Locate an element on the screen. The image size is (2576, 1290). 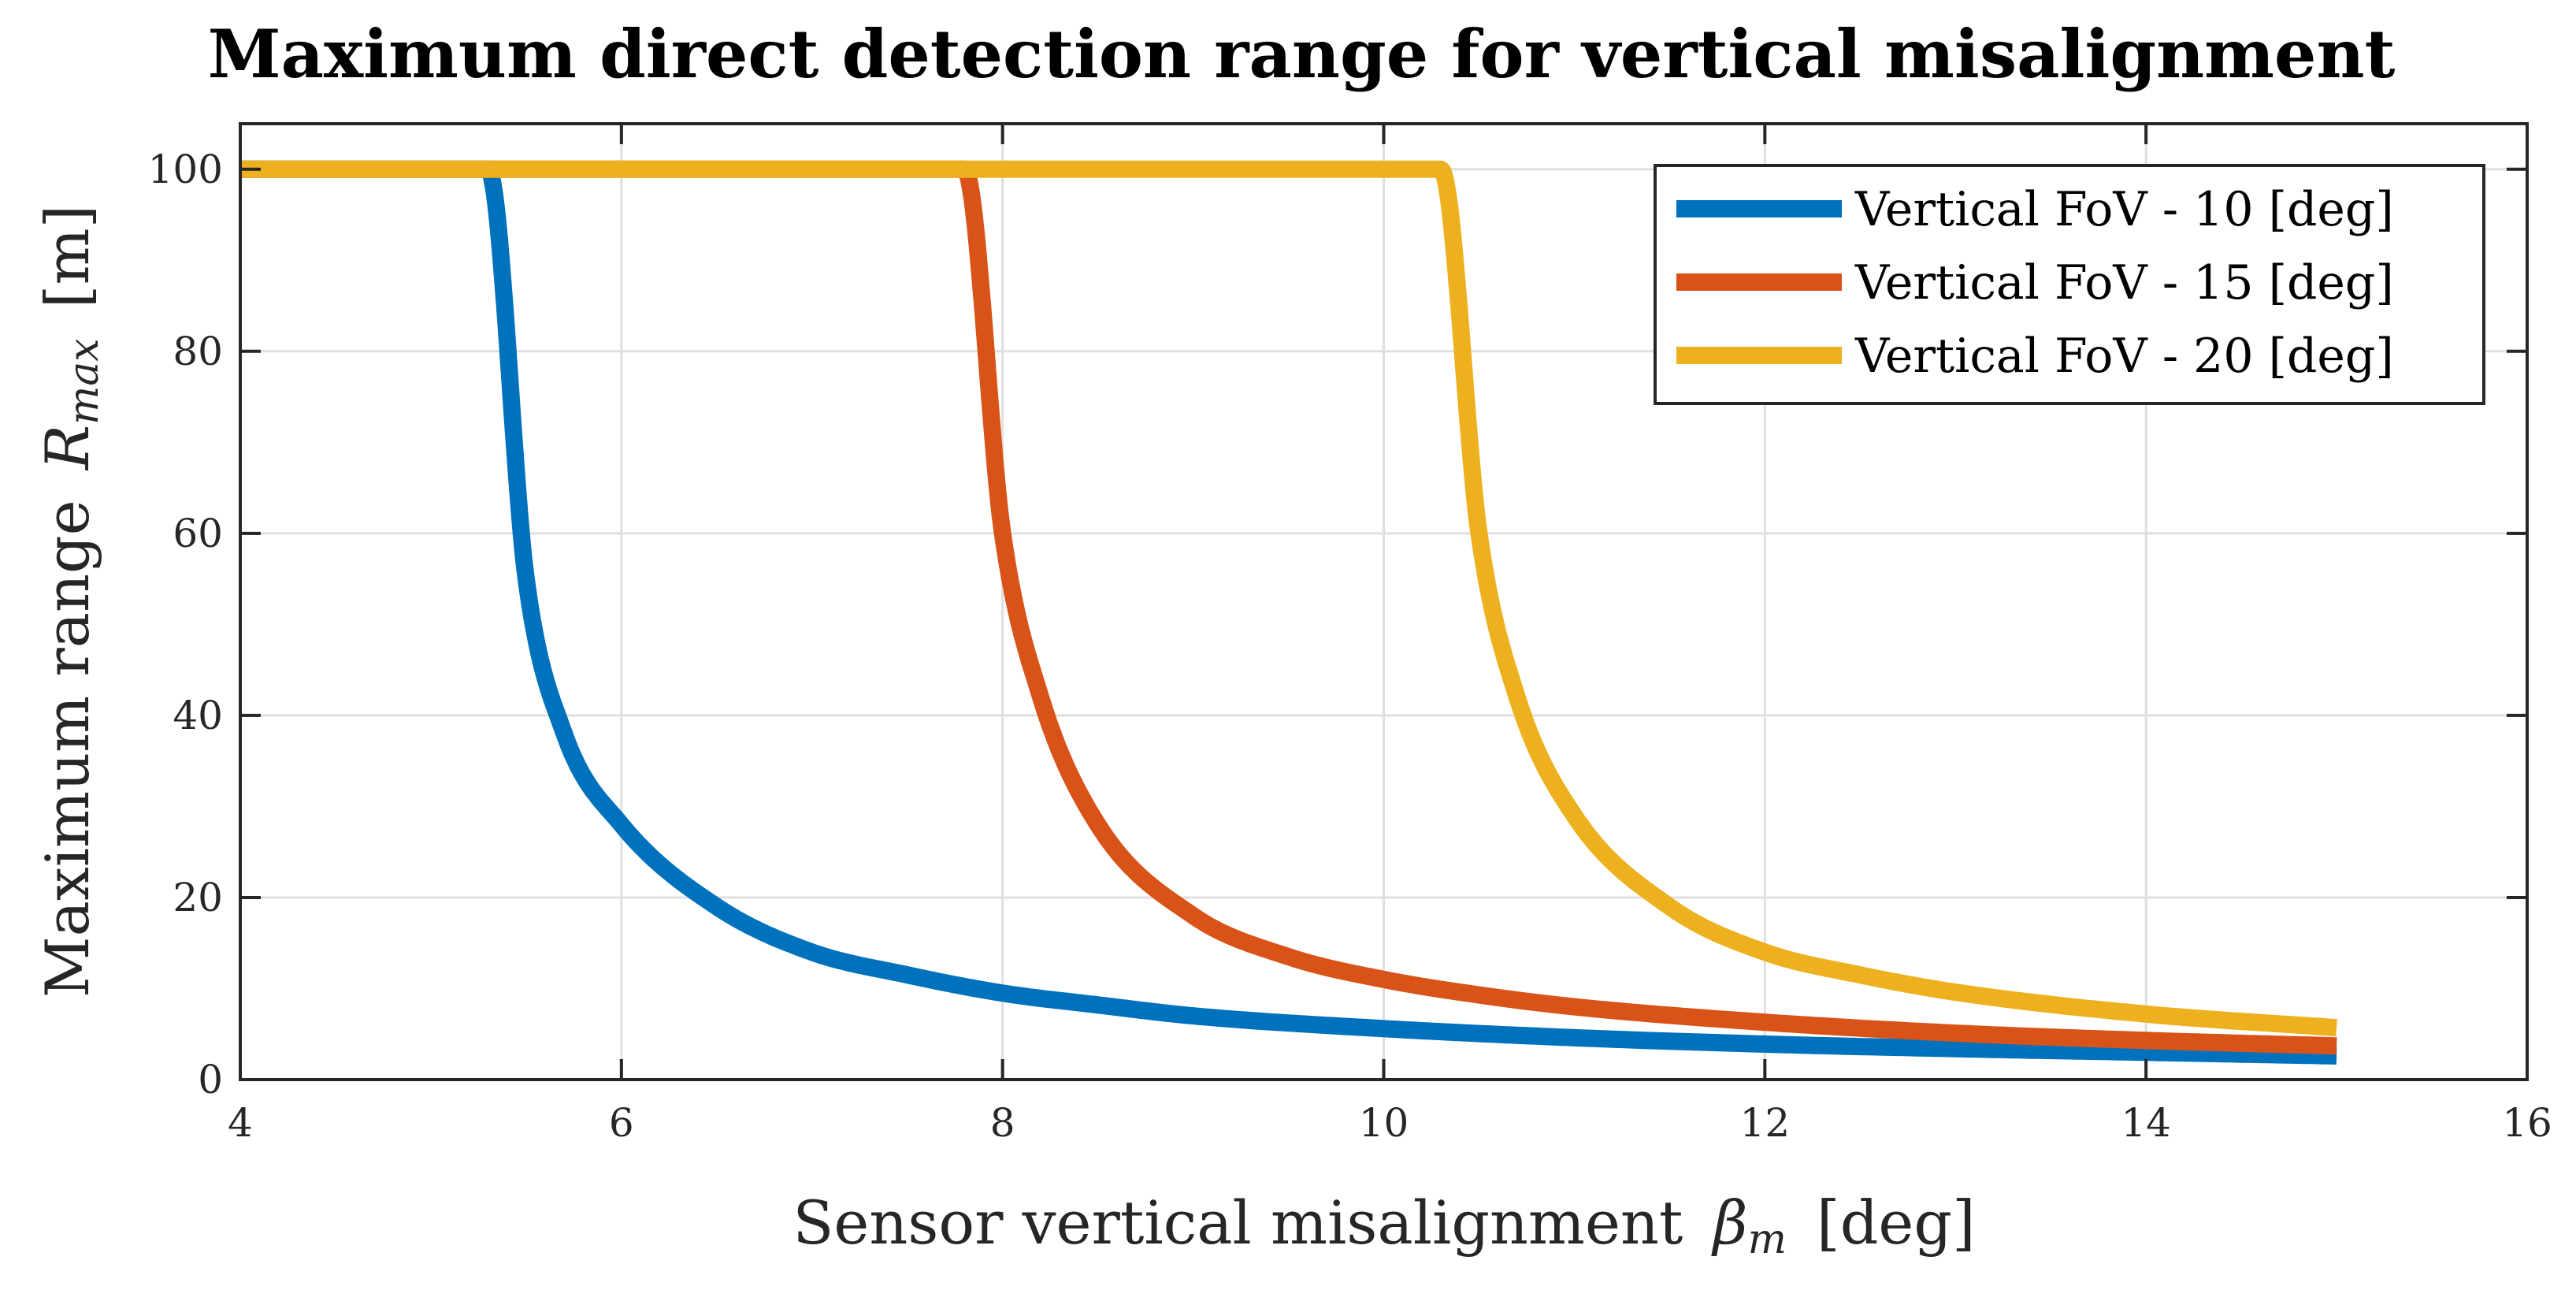
y-tick-label: 80 is located at coordinates (198, 351).